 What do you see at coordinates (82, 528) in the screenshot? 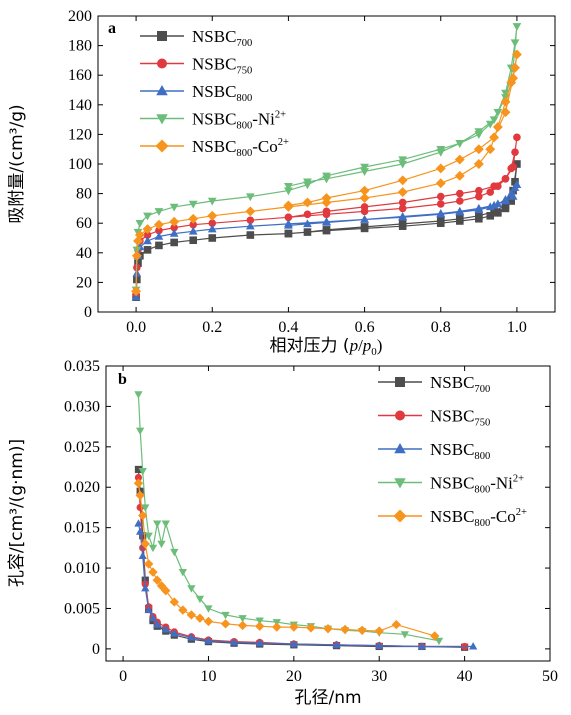
I see `y-tick-label: 0.015` at bounding box center [82, 528].